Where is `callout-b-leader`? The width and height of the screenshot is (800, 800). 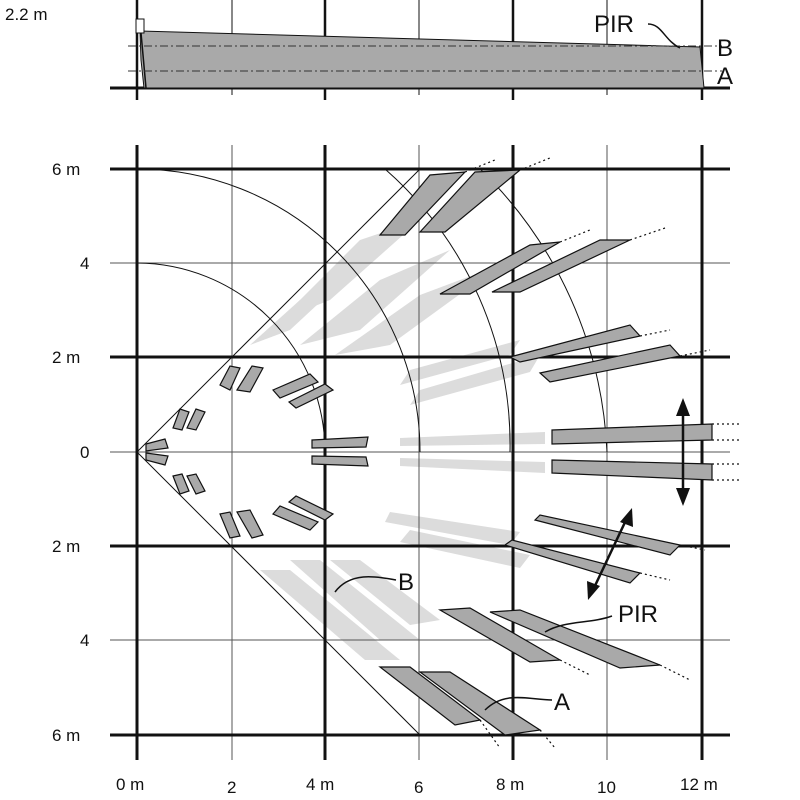 callout-b-leader is located at coordinates (365, 584).